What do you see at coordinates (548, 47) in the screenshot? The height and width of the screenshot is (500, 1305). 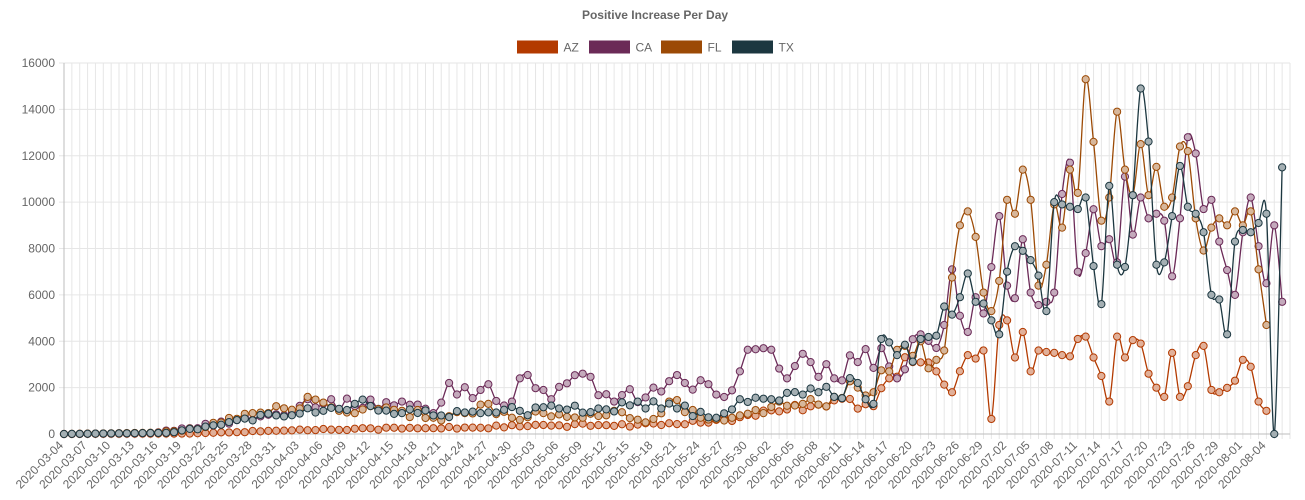 I see `legend-item-az: AZ` at bounding box center [548, 47].